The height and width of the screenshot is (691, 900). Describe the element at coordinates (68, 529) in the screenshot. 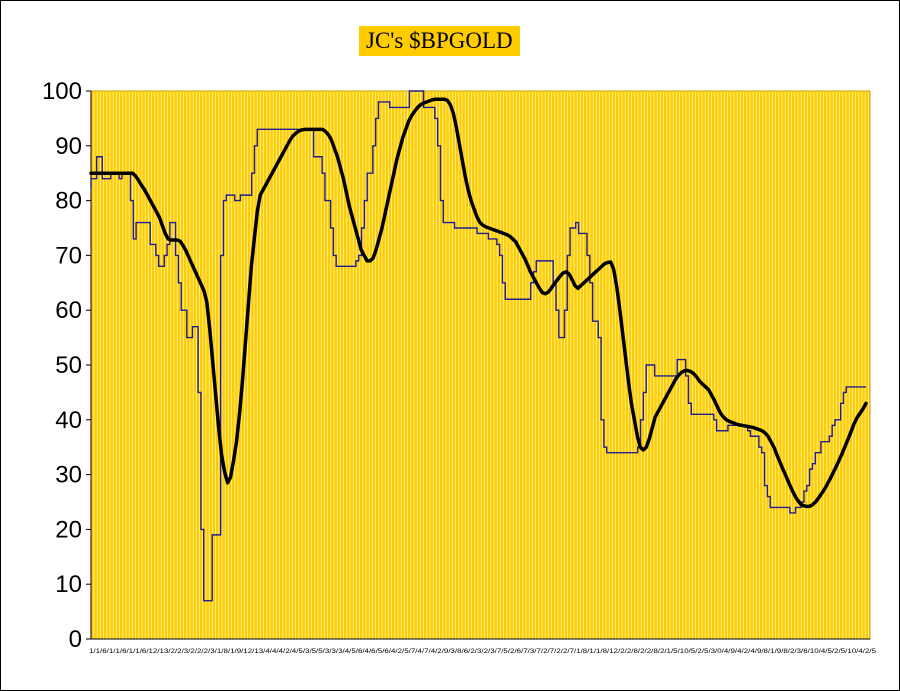

I see `y-tick-label: 20` at that location.